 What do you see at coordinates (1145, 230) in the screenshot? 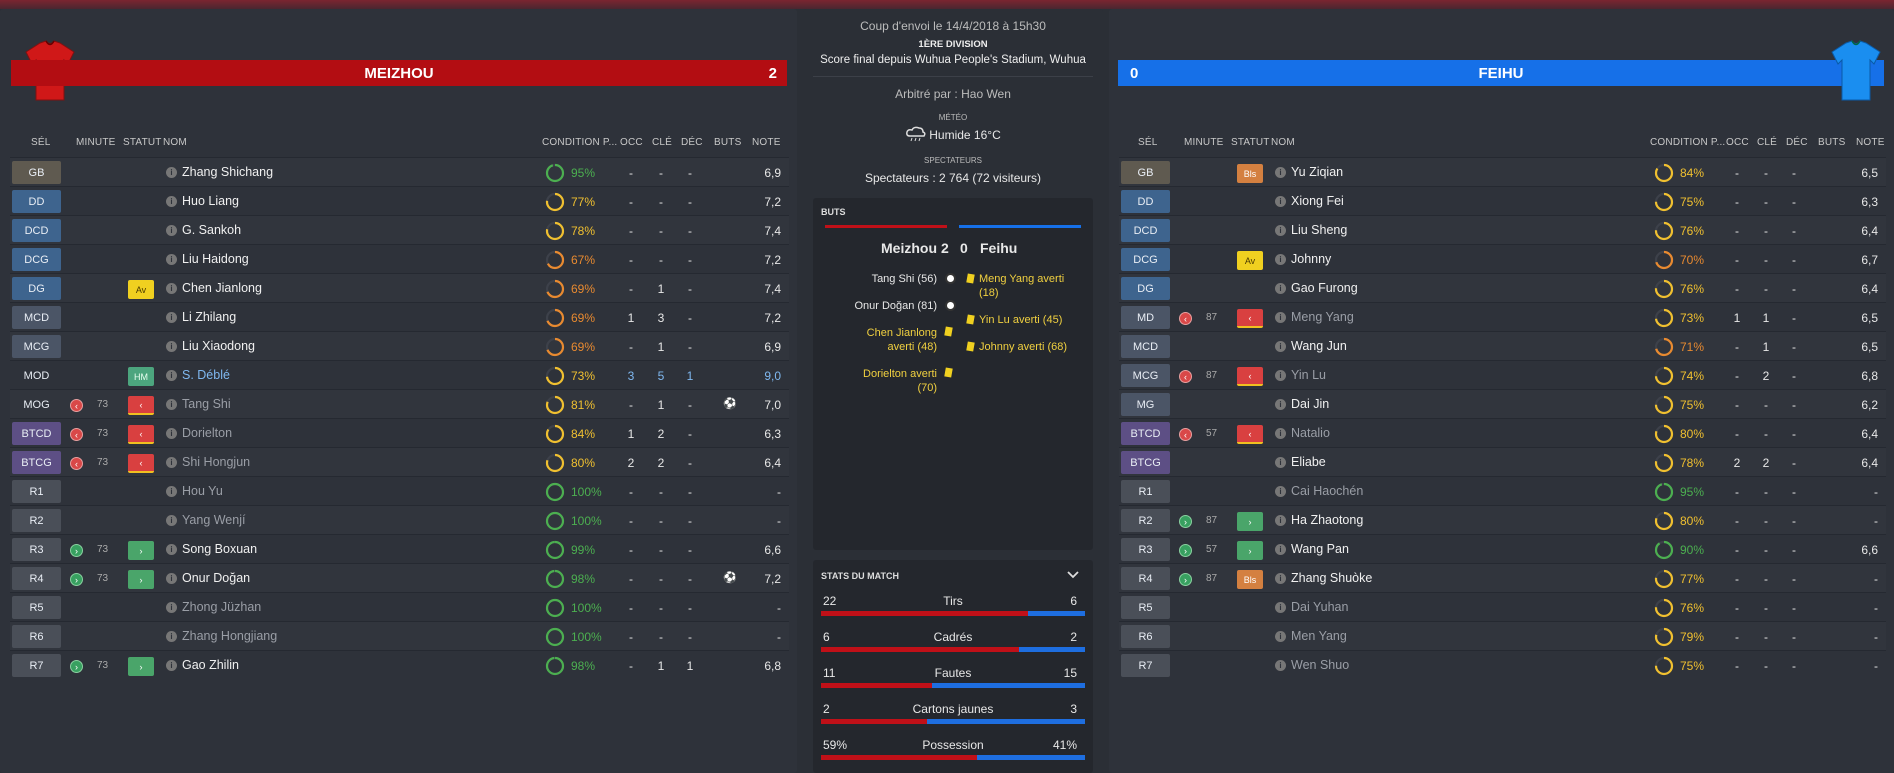
I see `position-badge: DCD` at bounding box center [1145, 230].